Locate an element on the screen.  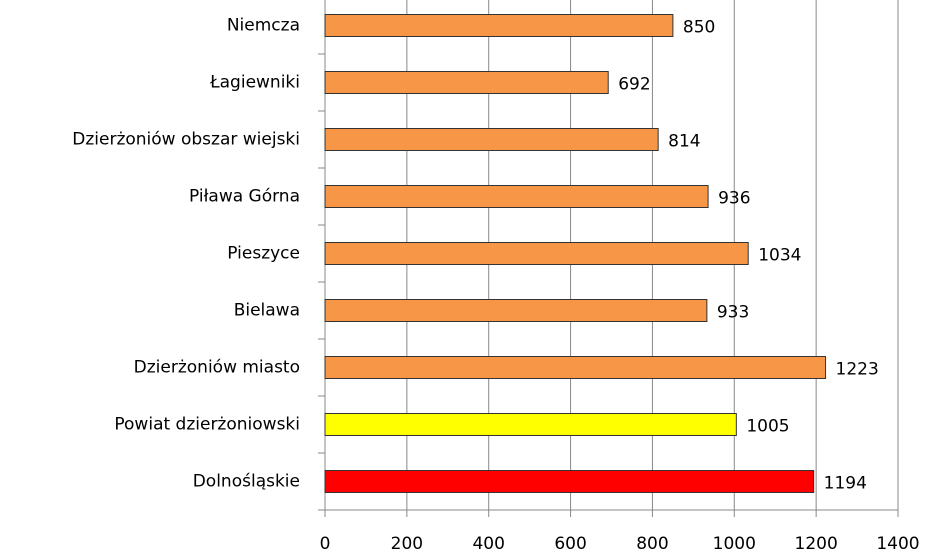
data-label: 814 is located at coordinates (684, 142).